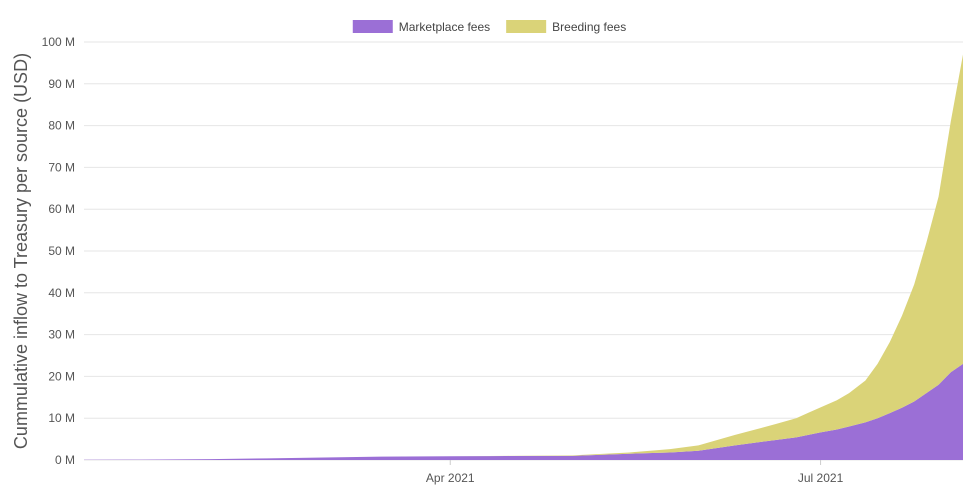 Image resolution: width=979 pixels, height=492 pixels. Describe the element at coordinates (61, 418) in the screenshot. I see `y-tick-label: 10 M` at that location.